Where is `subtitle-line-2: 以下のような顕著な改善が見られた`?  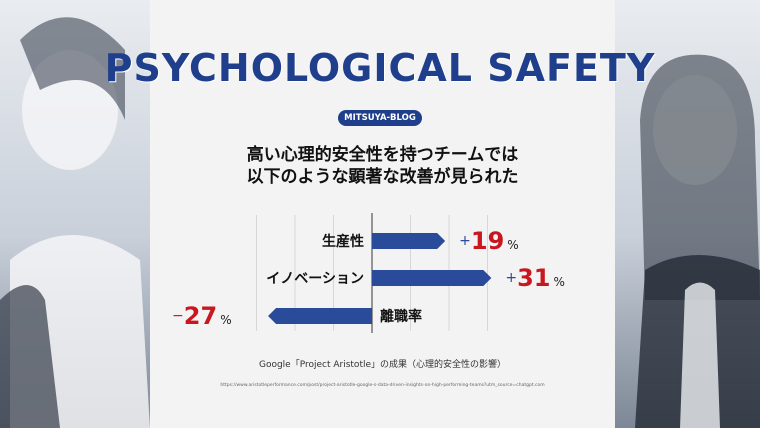
subtitle-line-2: 以下のような顕著な改善が見られた is located at coordinates (382, 177).